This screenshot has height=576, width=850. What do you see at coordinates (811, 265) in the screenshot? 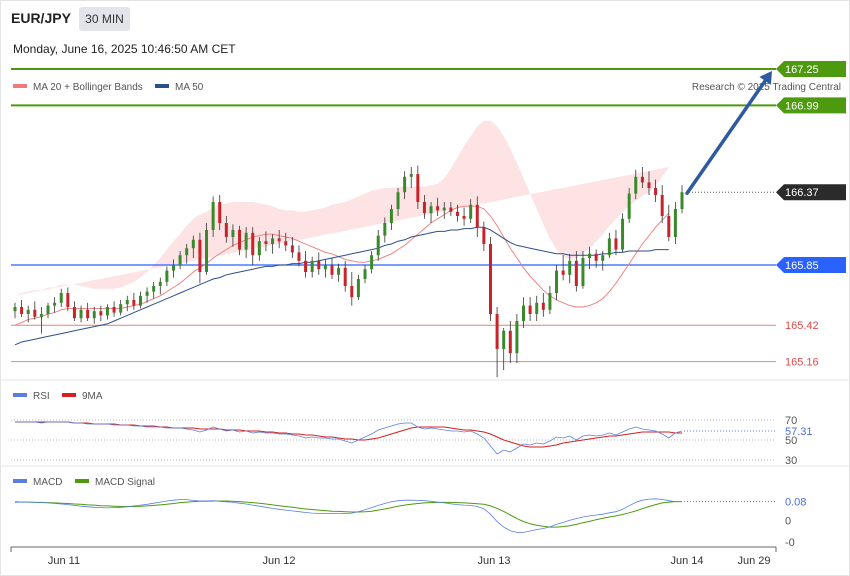
I see `level-tag-pivot` at bounding box center [811, 265].